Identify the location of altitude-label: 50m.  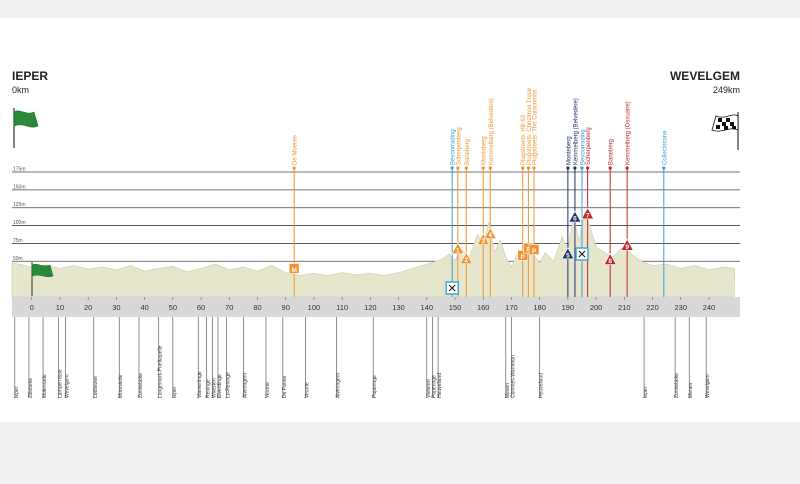
(18, 259).